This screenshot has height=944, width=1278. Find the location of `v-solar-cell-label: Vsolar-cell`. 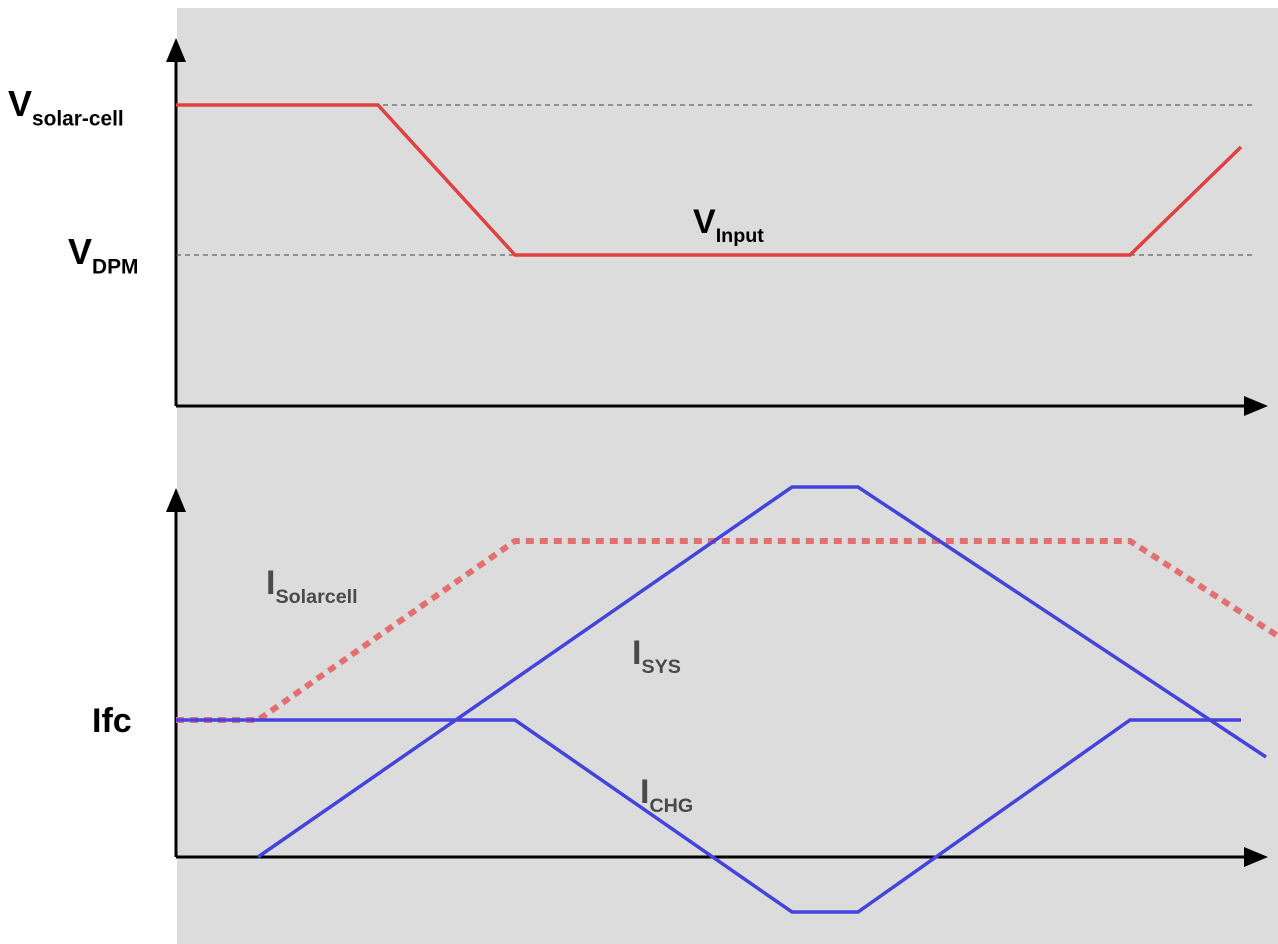

v-solar-cell-label: Vsolar-cell is located at coordinates (66, 107).